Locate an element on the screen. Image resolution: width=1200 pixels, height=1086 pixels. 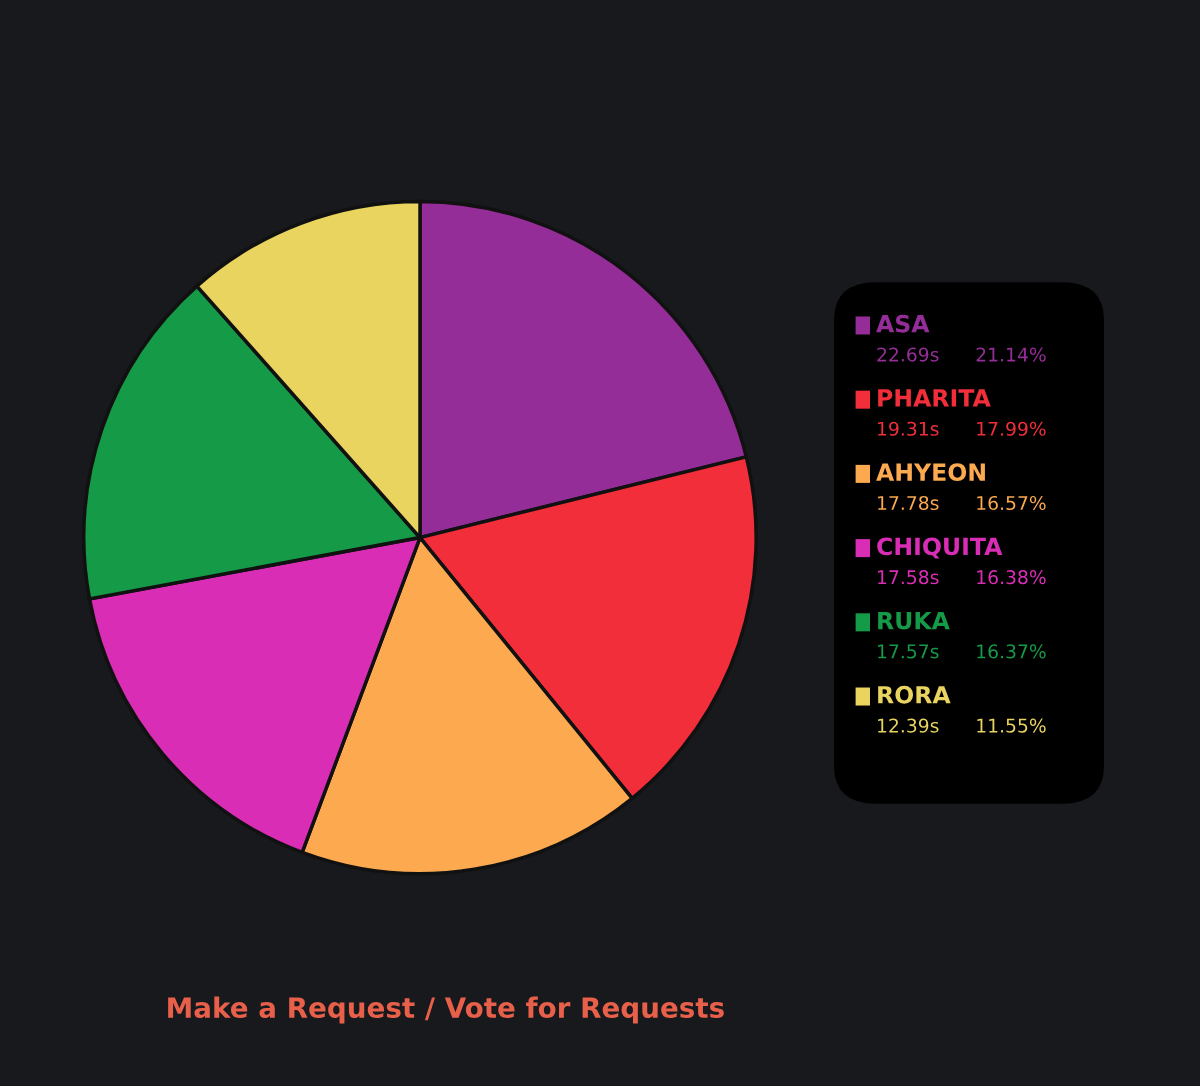
data-label: 17.57s 16.37% is located at coordinates (962, 651).